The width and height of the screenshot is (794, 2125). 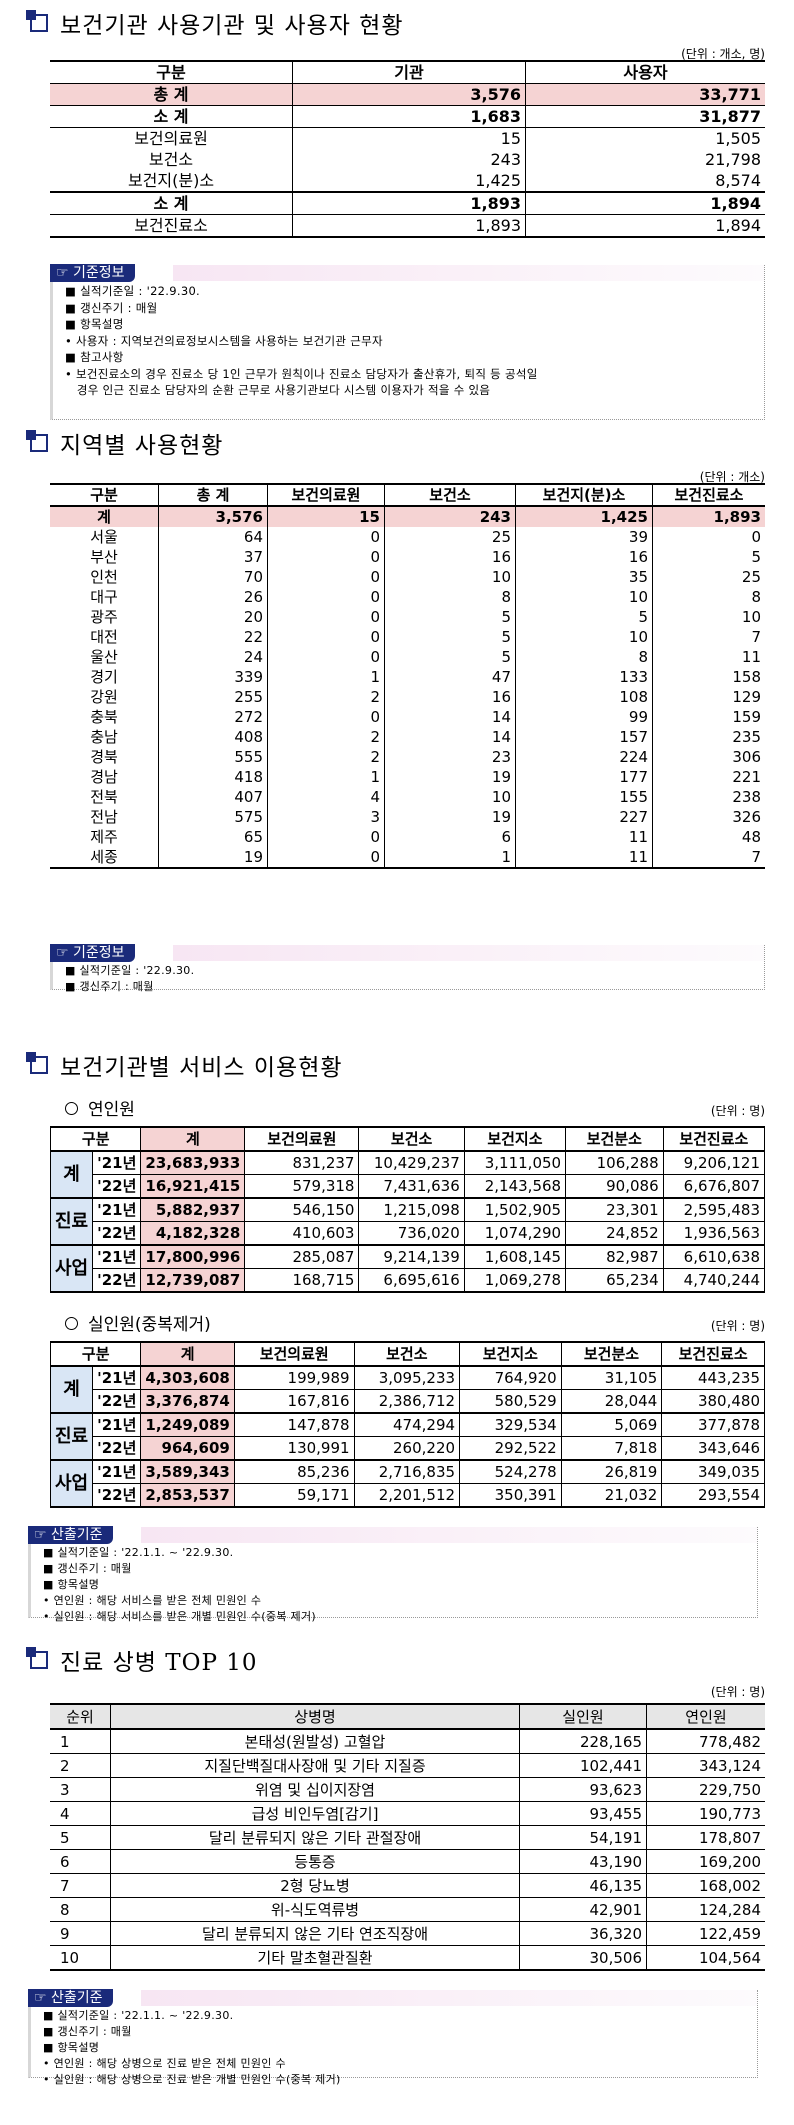 I want to click on cell-value: 306, so click(x=708, y=757).